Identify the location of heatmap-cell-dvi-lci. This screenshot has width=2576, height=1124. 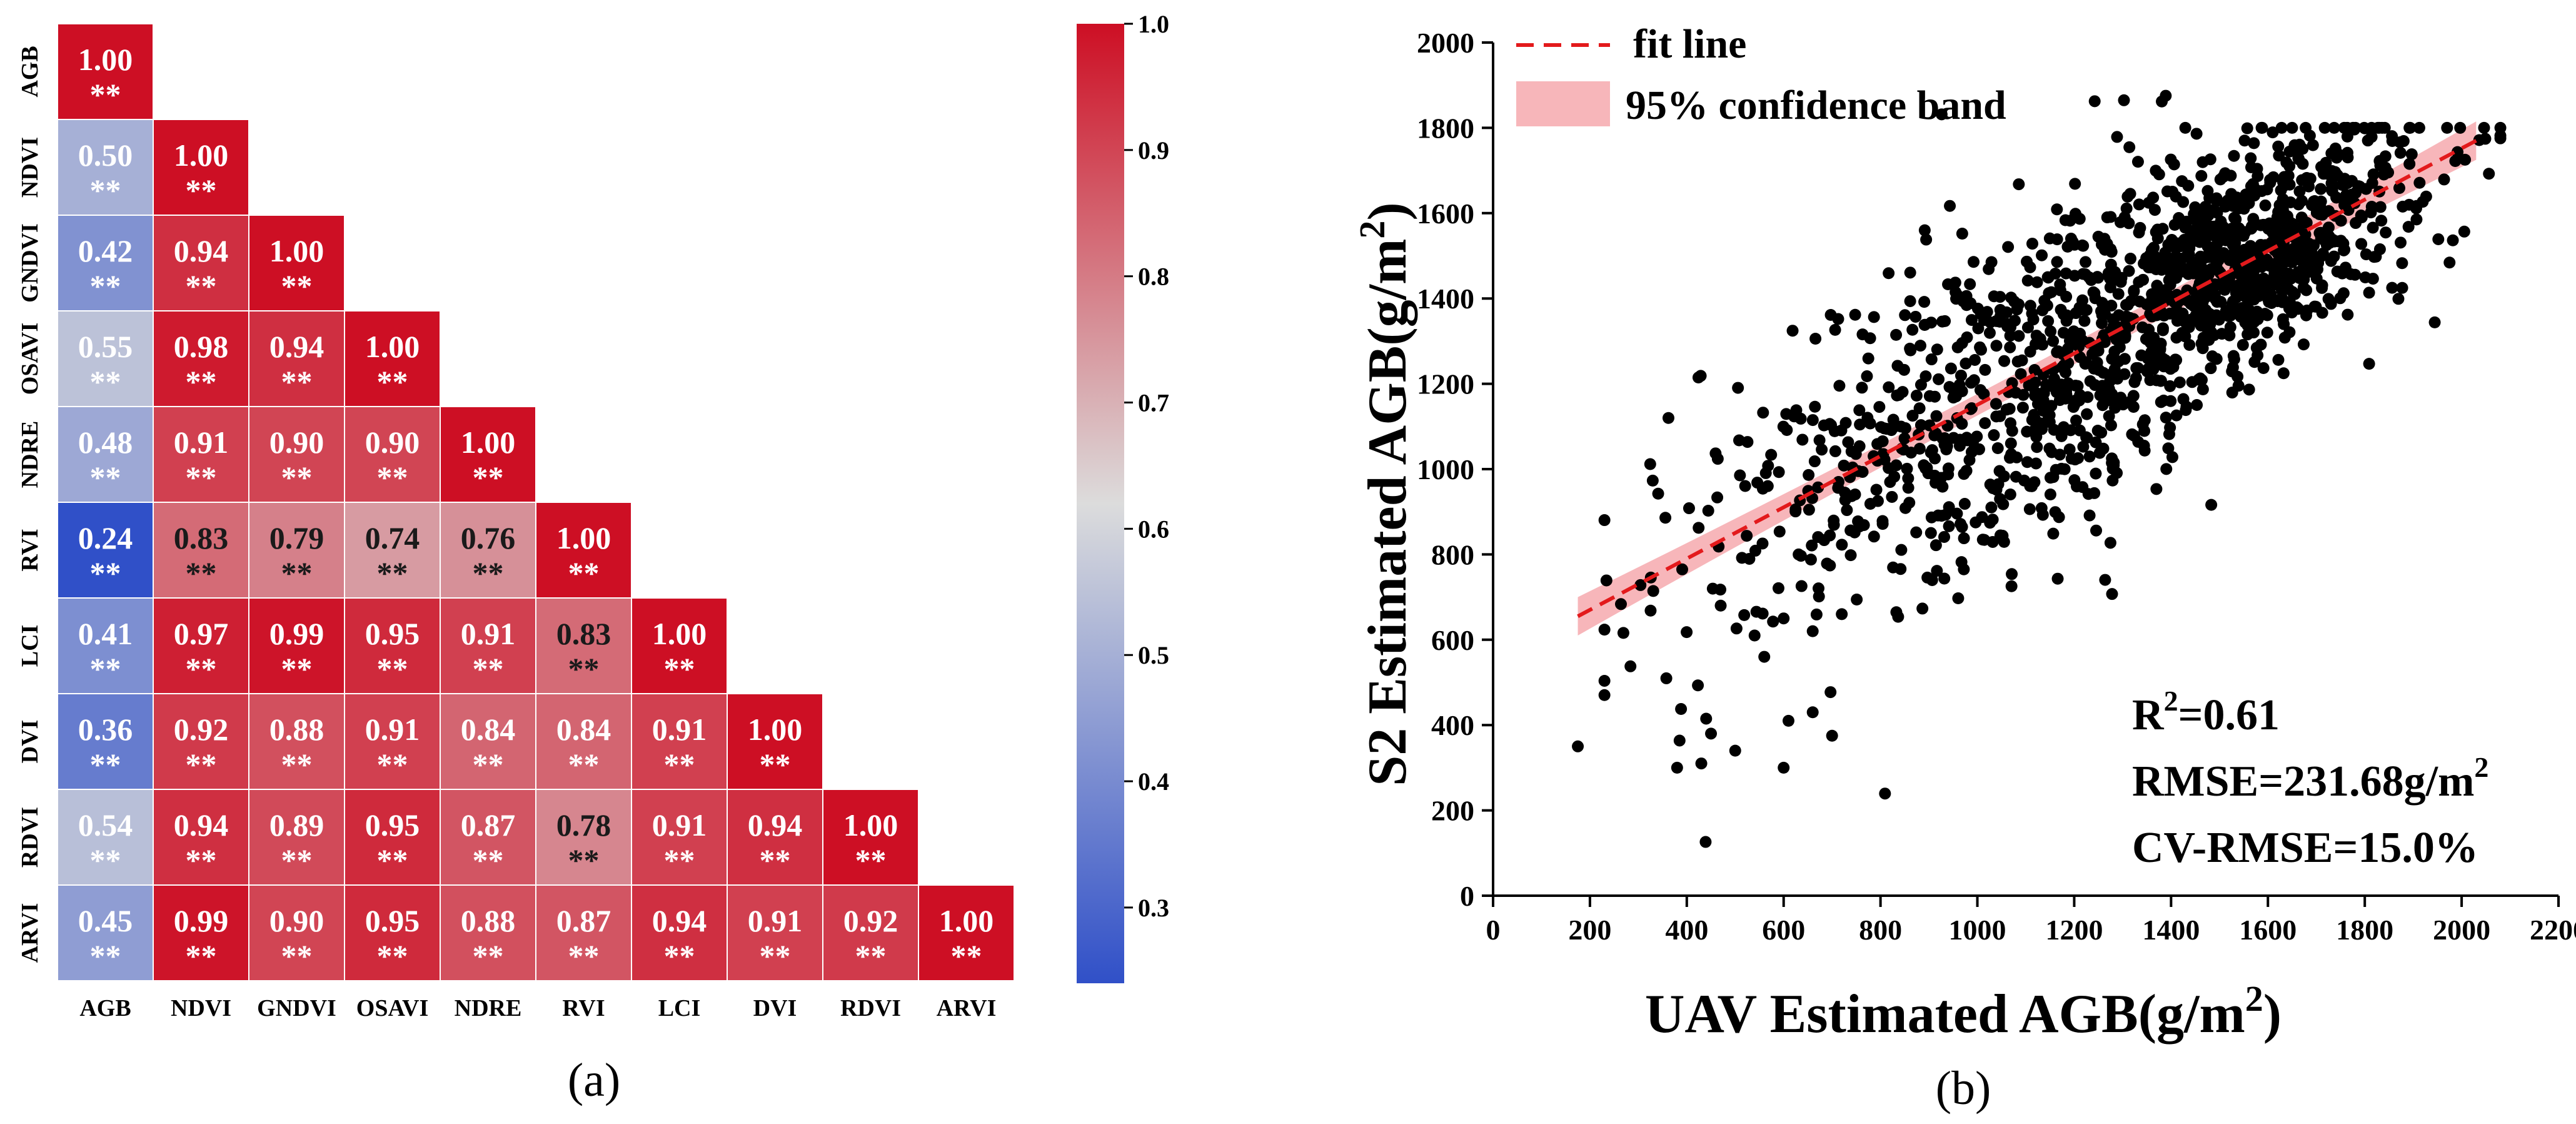
(679, 741).